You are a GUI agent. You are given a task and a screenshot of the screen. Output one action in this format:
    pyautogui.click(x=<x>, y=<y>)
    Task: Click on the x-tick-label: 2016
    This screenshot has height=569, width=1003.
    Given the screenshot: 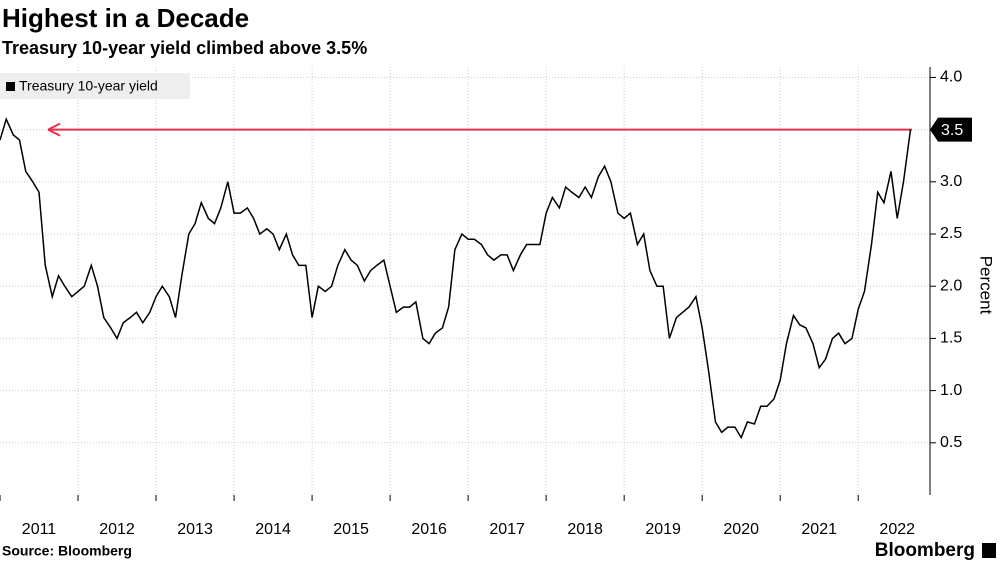 What is the action you would take?
    pyautogui.click(x=429, y=529)
    